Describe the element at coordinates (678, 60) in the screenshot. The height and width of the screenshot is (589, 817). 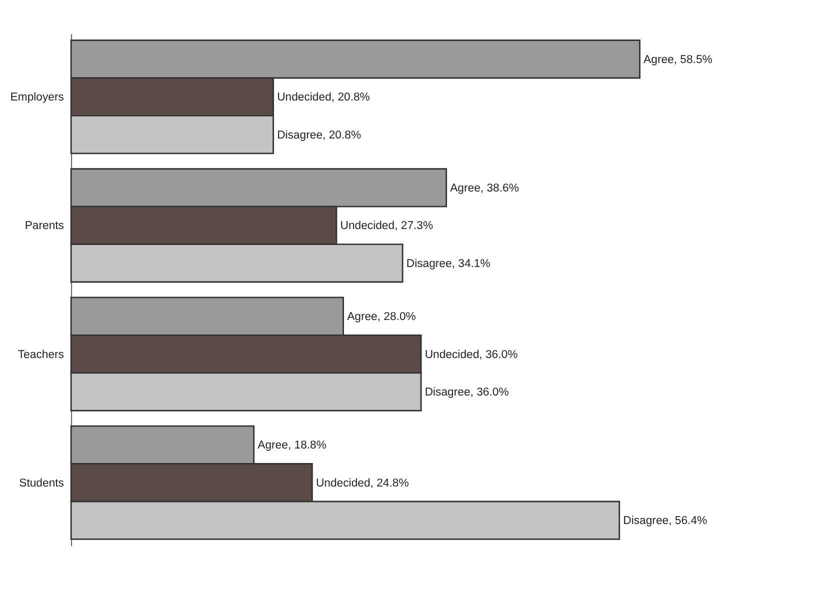
I see `data-label: Agree, 58.5%` at that location.